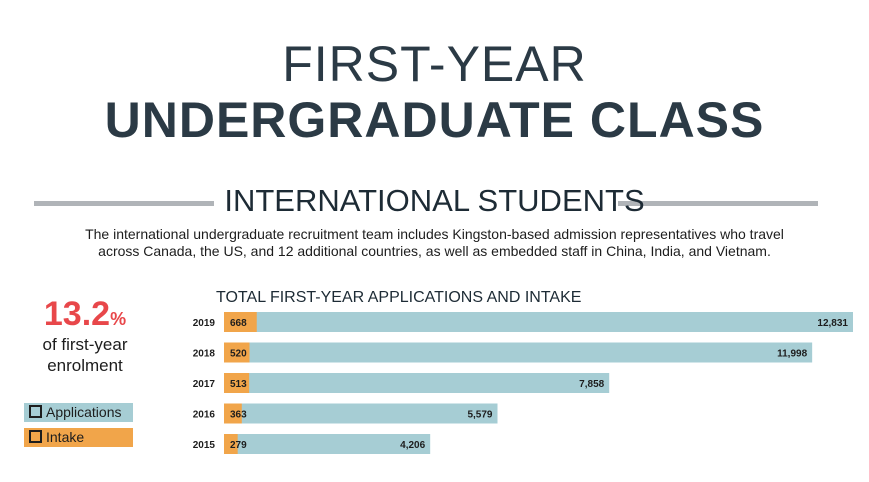  I want to click on year-label: 2015, so click(204, 445).